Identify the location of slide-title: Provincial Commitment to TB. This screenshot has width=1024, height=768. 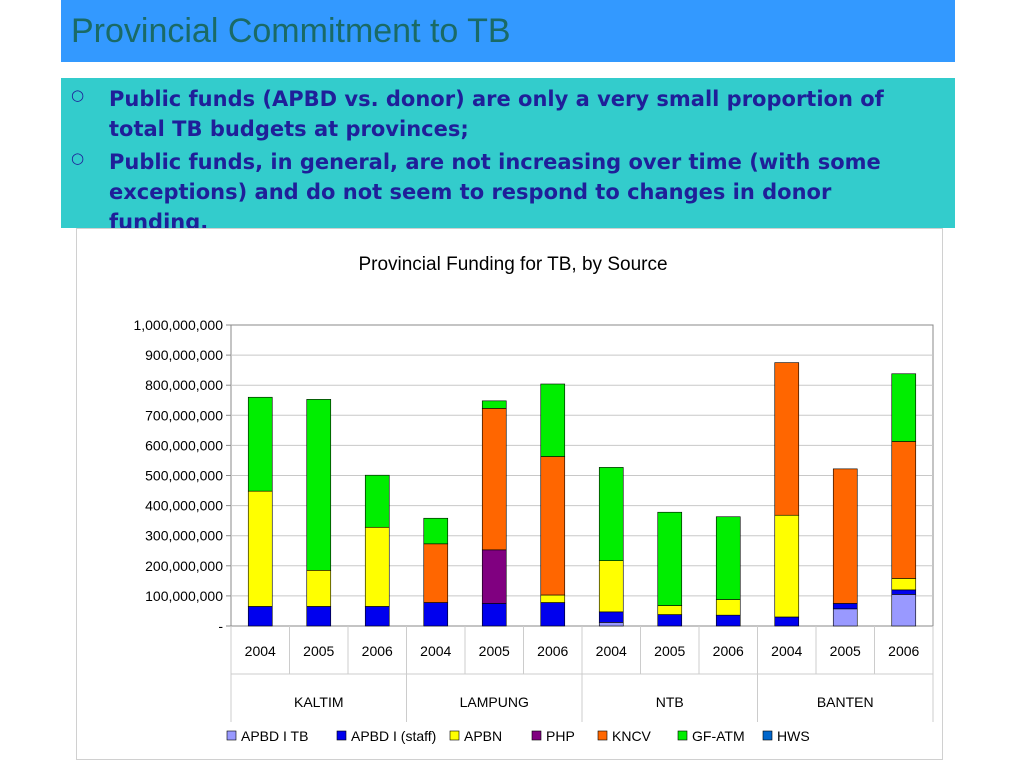
(291, 31).